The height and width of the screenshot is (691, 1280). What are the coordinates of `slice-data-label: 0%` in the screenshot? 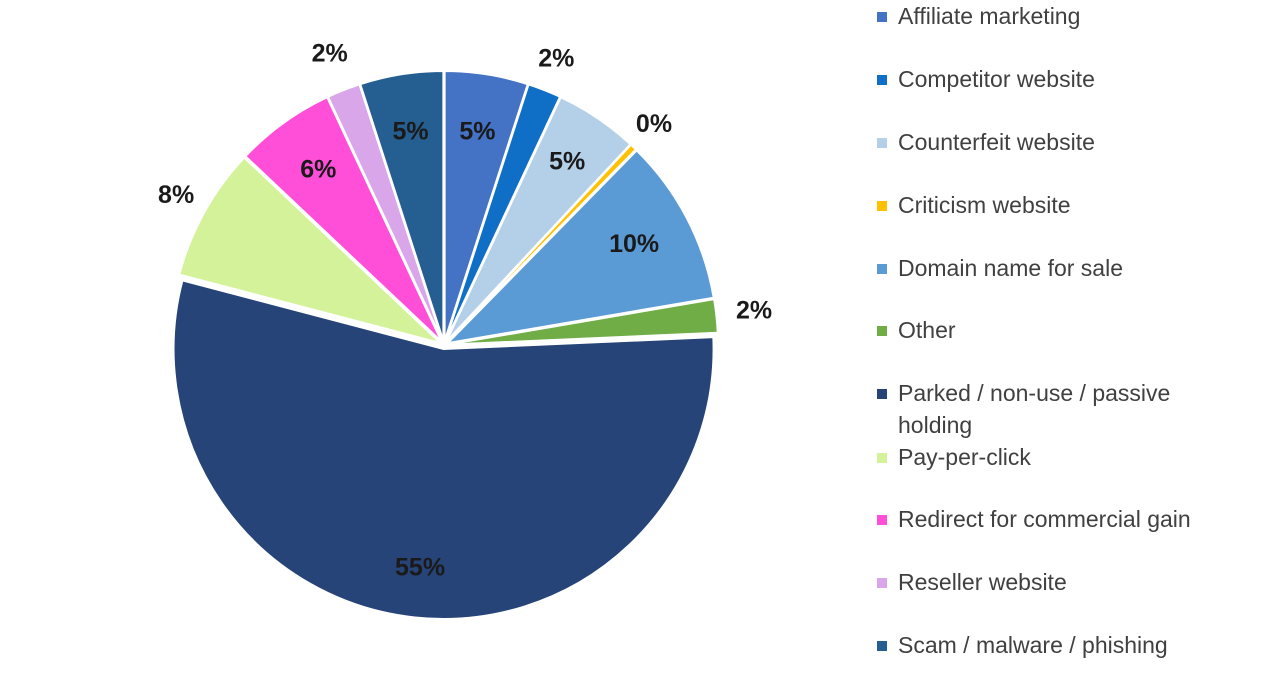 It's located at (654, 124).